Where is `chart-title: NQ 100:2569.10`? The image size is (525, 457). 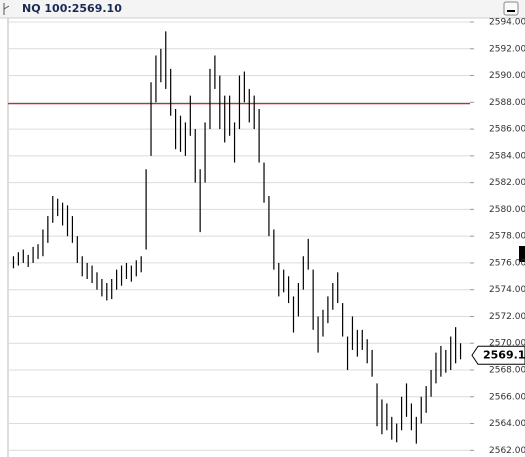 chart-title: NQ 100:2569.10 is located at coordinates (72, 8).